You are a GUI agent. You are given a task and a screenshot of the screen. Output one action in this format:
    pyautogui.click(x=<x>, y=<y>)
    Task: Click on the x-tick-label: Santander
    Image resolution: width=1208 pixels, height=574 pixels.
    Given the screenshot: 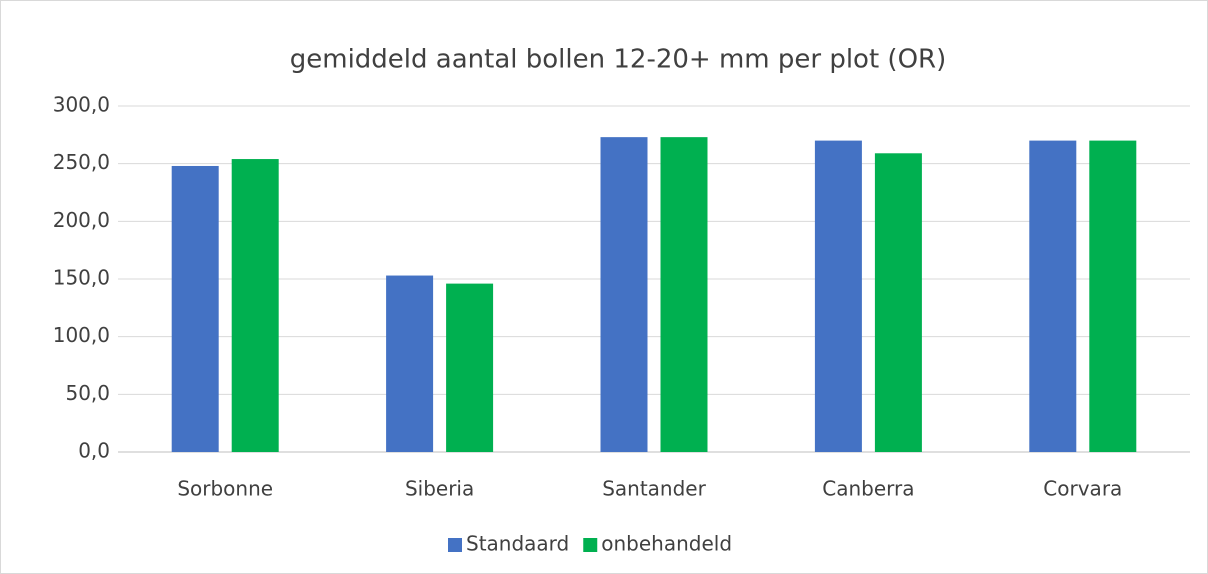 What is the action you would take?
    pyautogui.click(x=654, y=489)
    